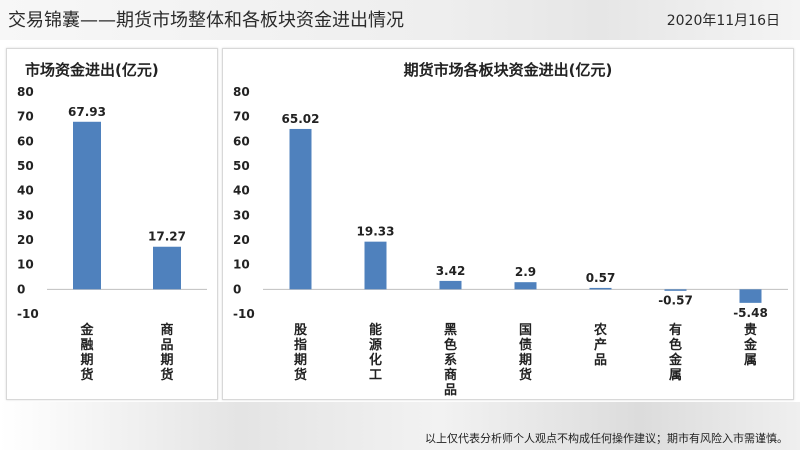  I want to click on data-label: 3.42, so click(451, 271).